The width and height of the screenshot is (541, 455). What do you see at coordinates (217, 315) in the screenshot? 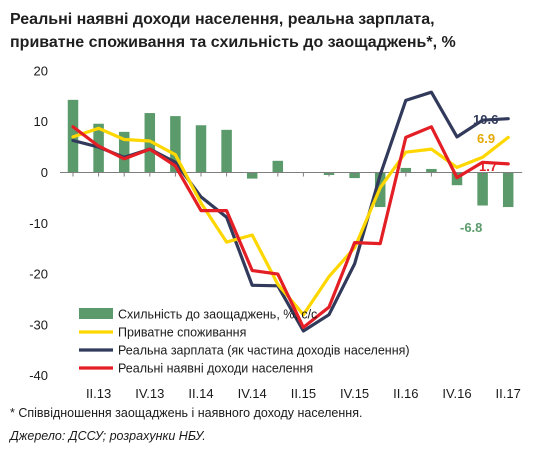
I see `legend-label: Схильність до заощаджень, %, с/с` at bounding box center [217, 315].